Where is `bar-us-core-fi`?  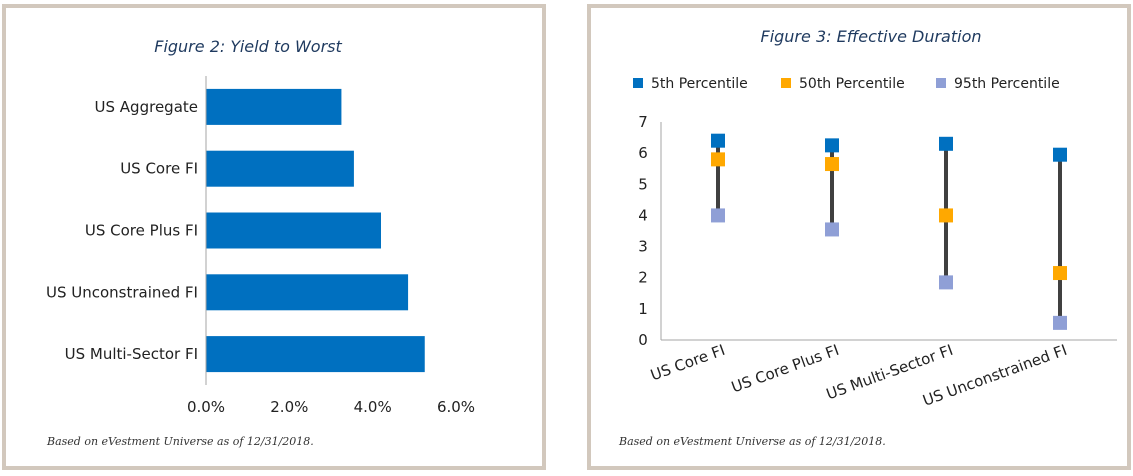 bar-us-core-fi is located at coordinates (280, 168).